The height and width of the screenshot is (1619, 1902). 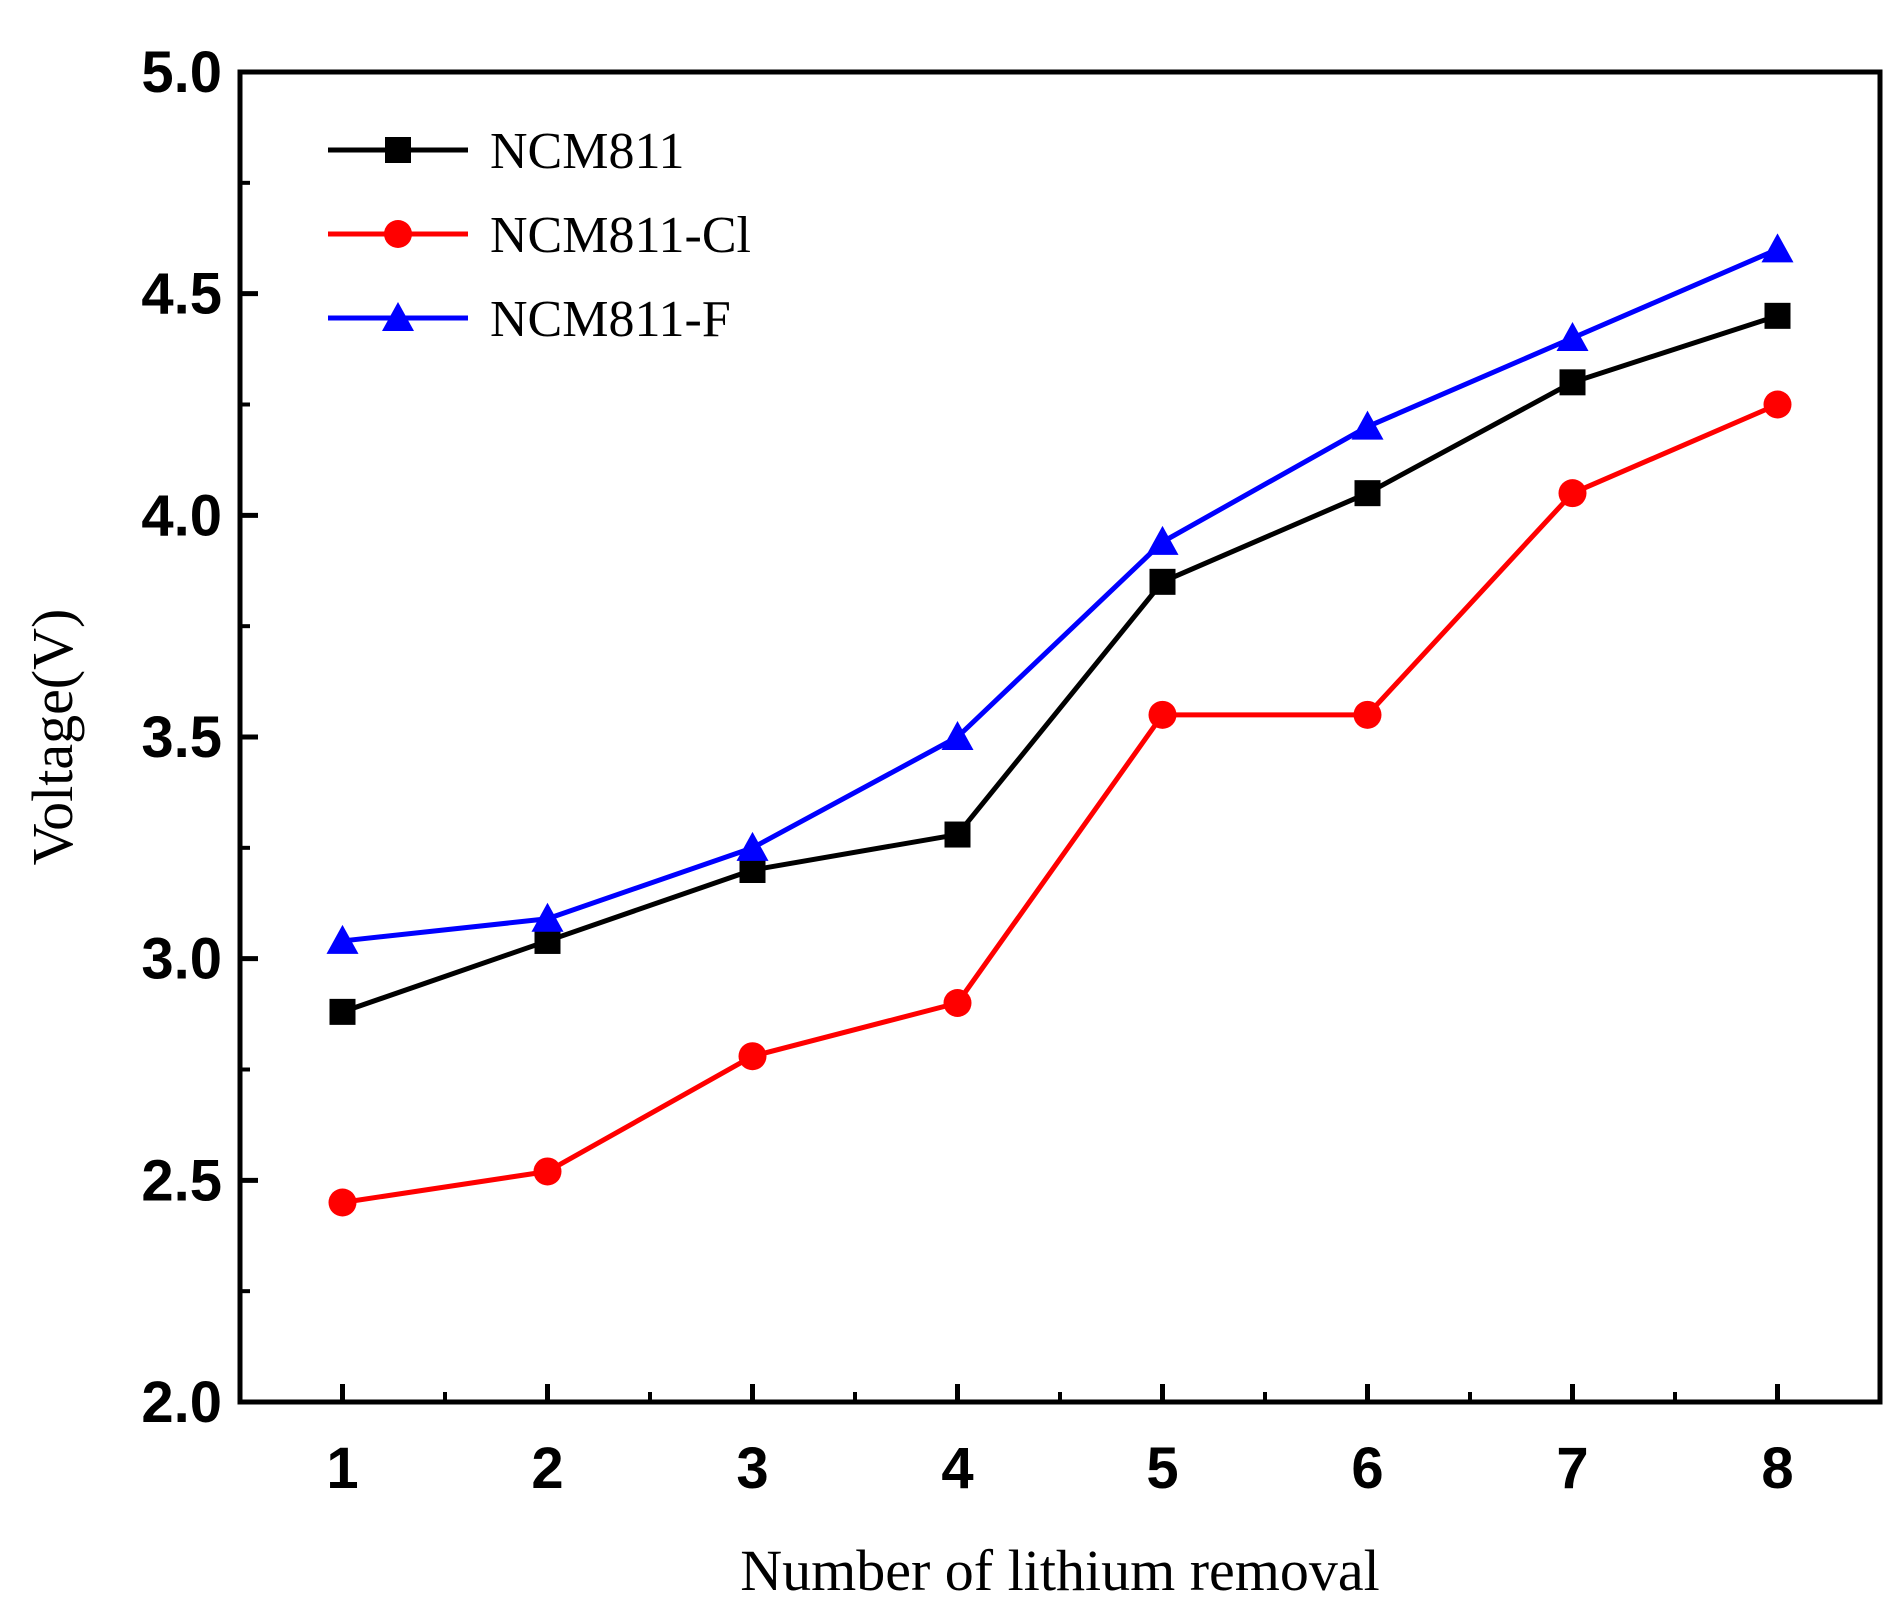 What do you see at coordinates (587, 151) in the screenshot?
I see `legend-label-ncm811: NCM811` at bounding box center [587, 151].